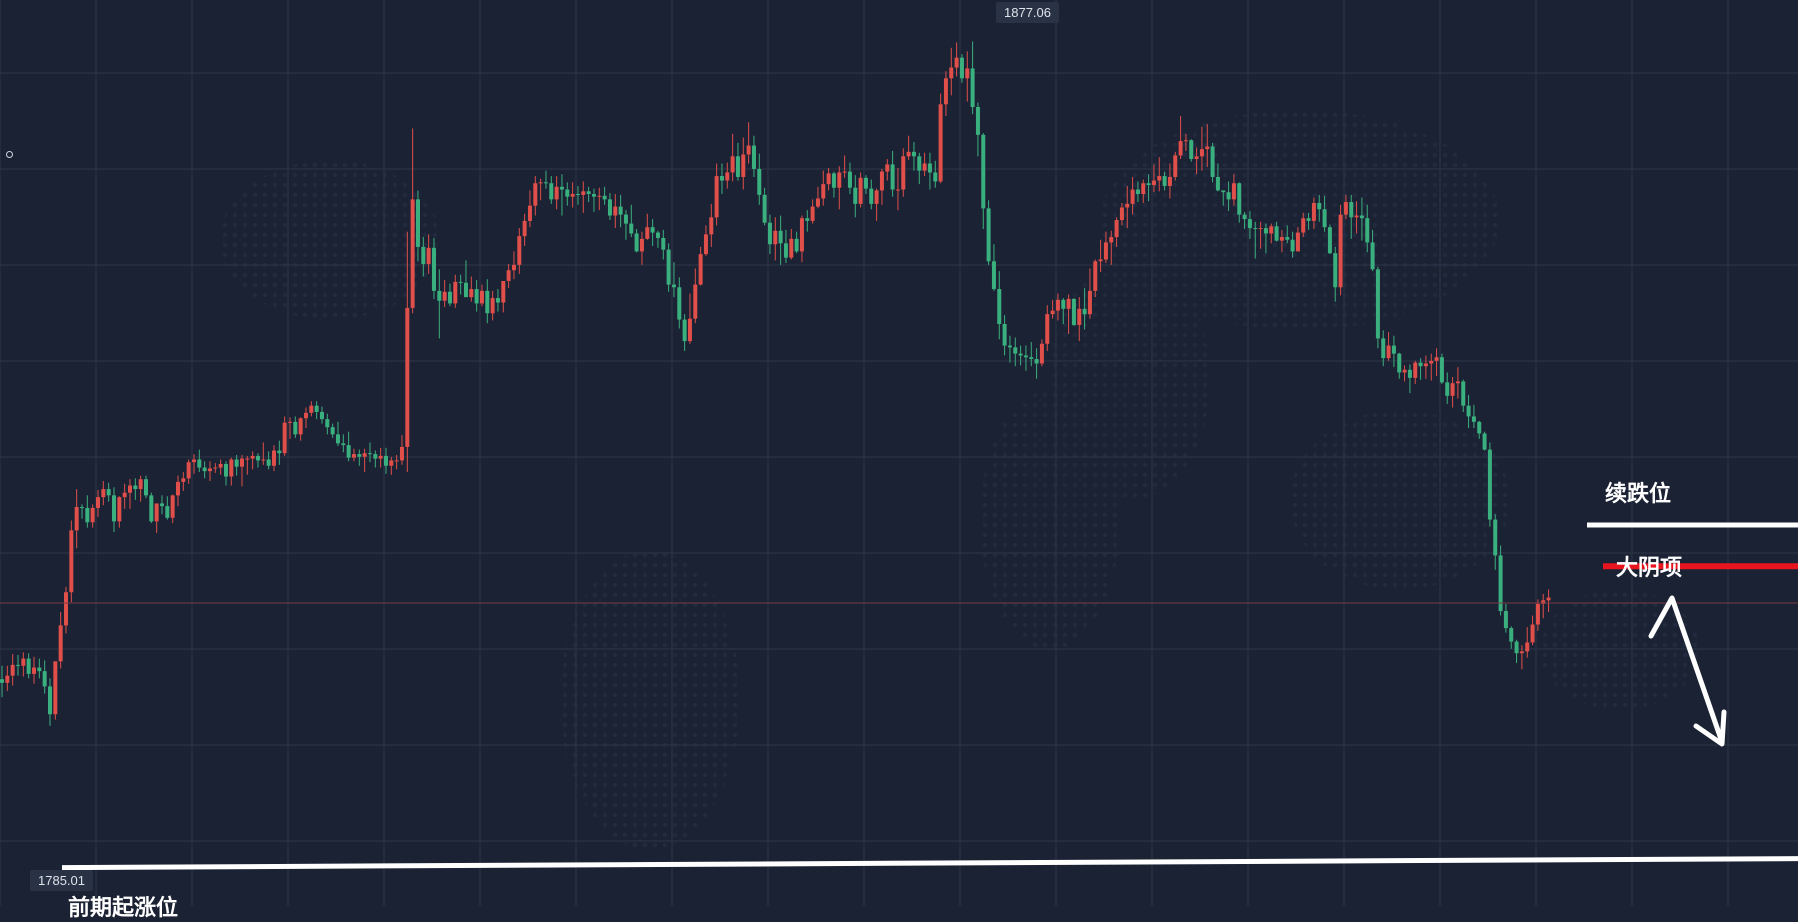 The height and width of the screenshot is (922, 1798). I want to click on arrowhead-icon, so click(1710, 728).